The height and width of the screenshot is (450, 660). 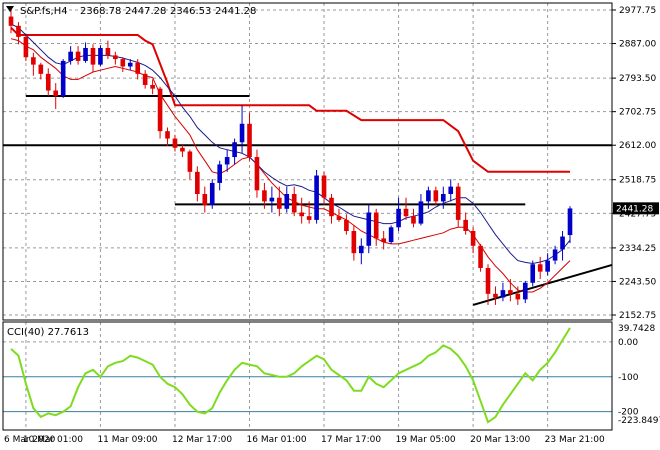 What do you see at coordinates (628, 343) in the screenshot?
I see `cci-axis-label: 0.00` at bounding box center [628, 343].